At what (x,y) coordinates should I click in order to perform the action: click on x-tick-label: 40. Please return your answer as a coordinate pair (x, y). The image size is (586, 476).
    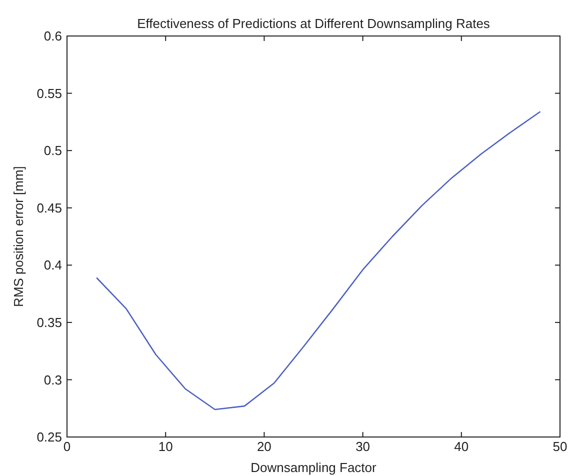
    Looking at the image, I should click on (461, 446).